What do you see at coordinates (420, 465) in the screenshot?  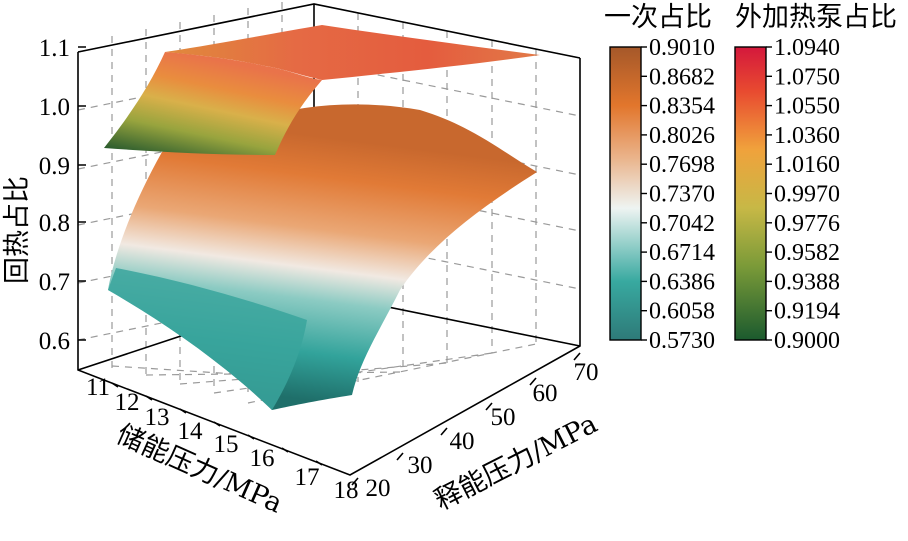 I see `y-tick-label: 30` at bounding box center [420, 465].